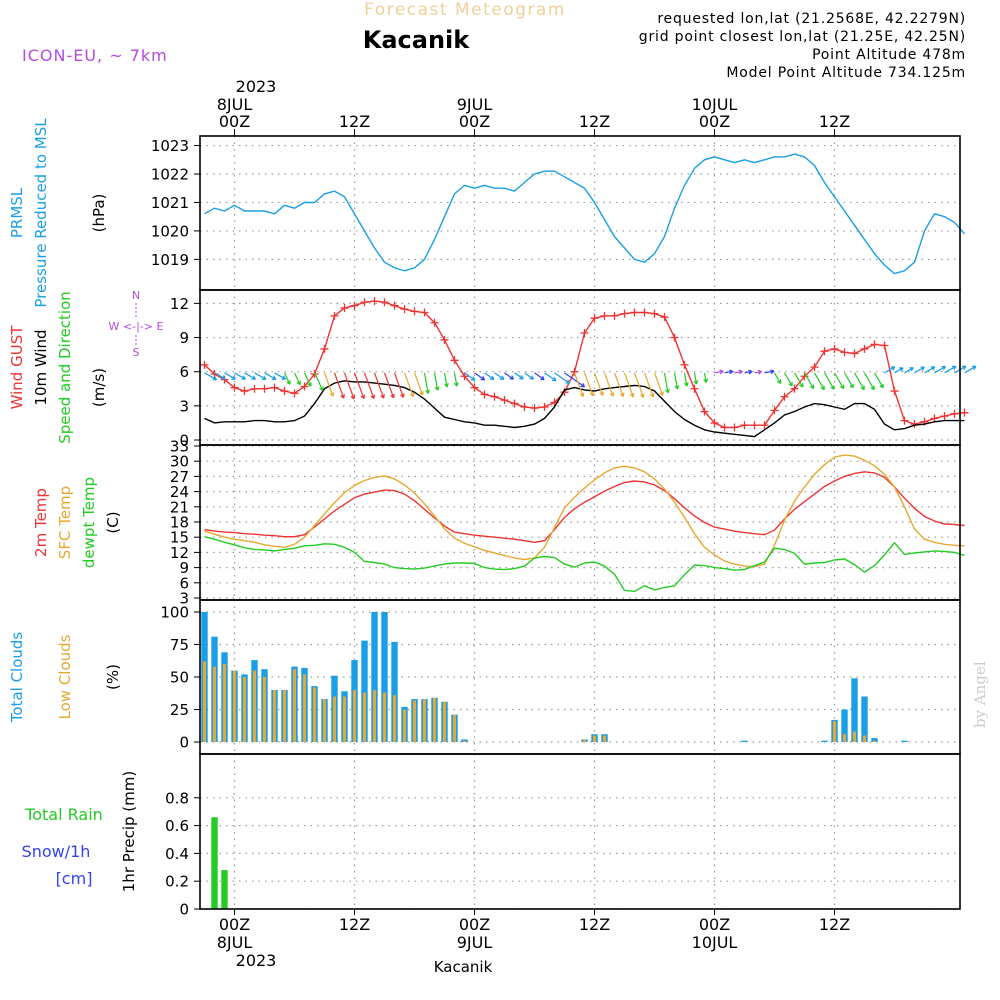 The width and height of the screenshot is (1000, 1000). What do you see at coordinates (74, 878) in the screenshot?
I see `panel-title-line: [cm]` at bounding box center [74, 878].